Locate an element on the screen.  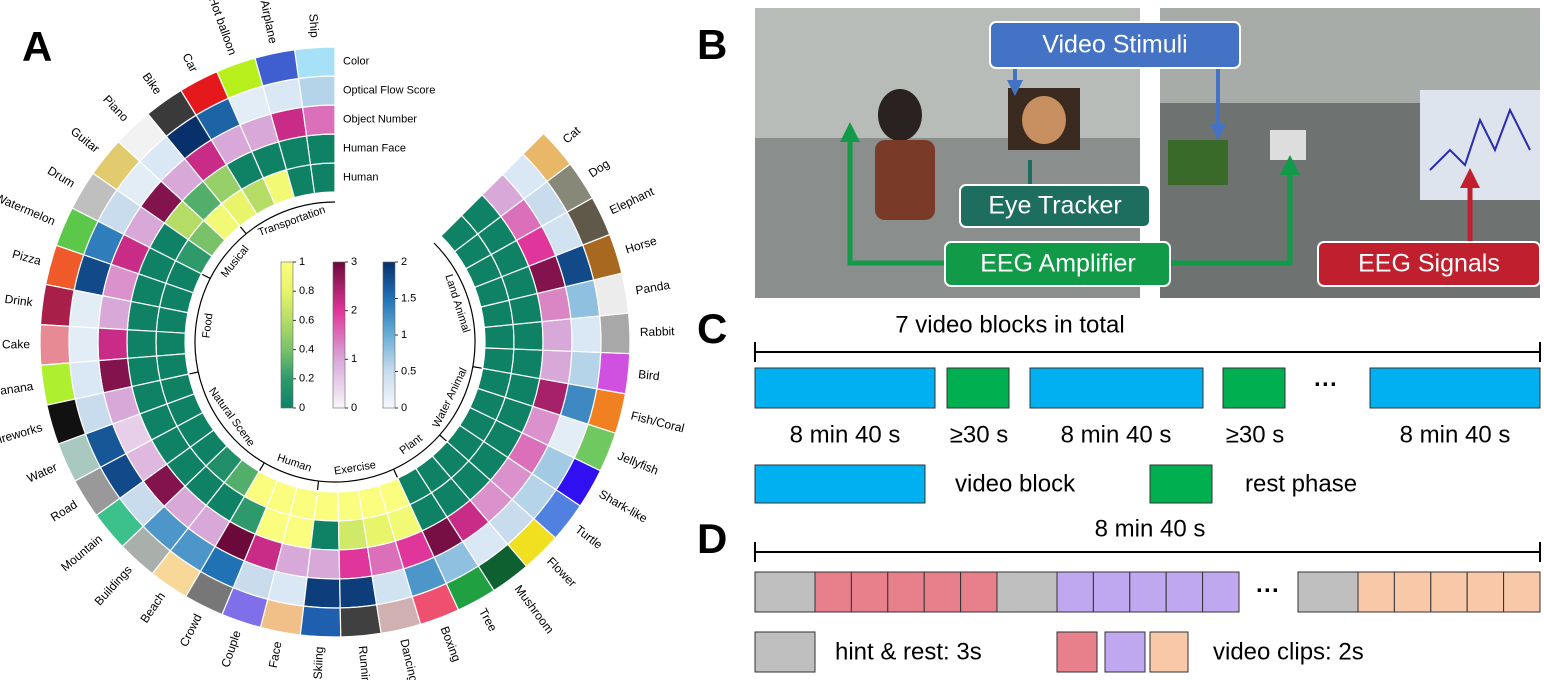
monitor is located at coordinates (1198, 162).